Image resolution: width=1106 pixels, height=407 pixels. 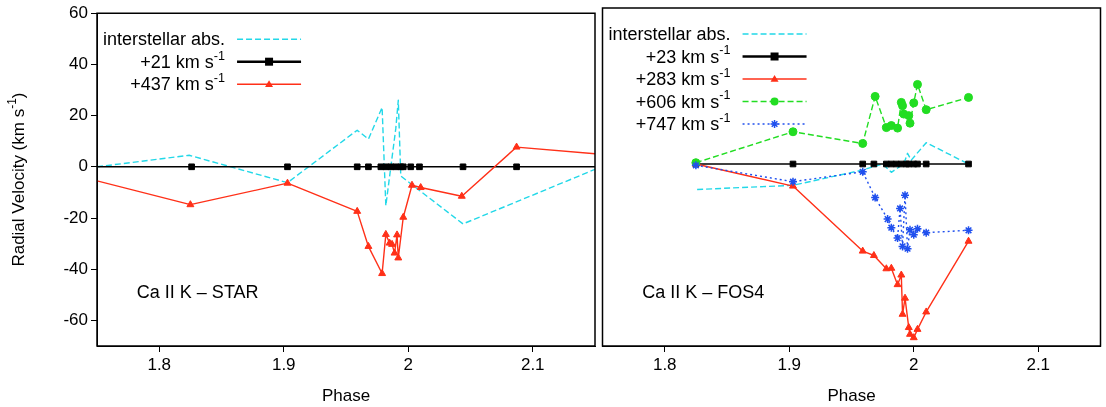 I want to click on annotation: Ca II K – STAR, so click(x=197, y=292).